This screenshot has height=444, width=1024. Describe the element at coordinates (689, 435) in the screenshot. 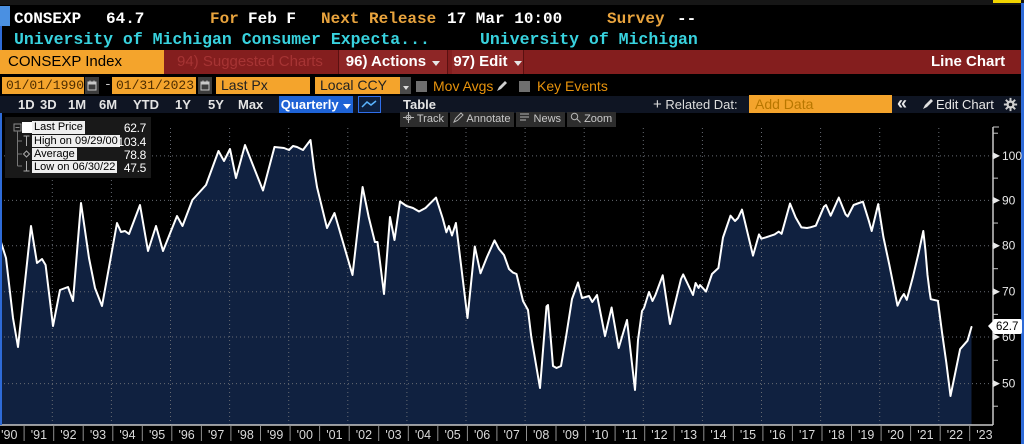

I see `svg-text: '13` at that location.